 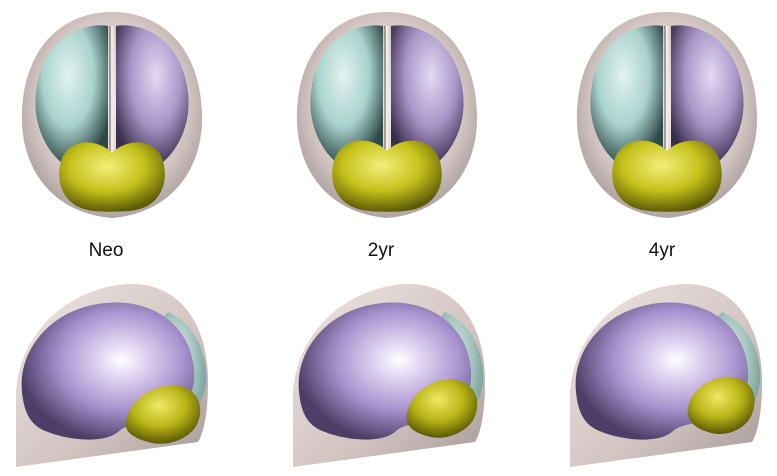 What do you see at coordinates (110, 377) in the screenshot?
I see `side-view-neo` at bounding box center [110, 377].